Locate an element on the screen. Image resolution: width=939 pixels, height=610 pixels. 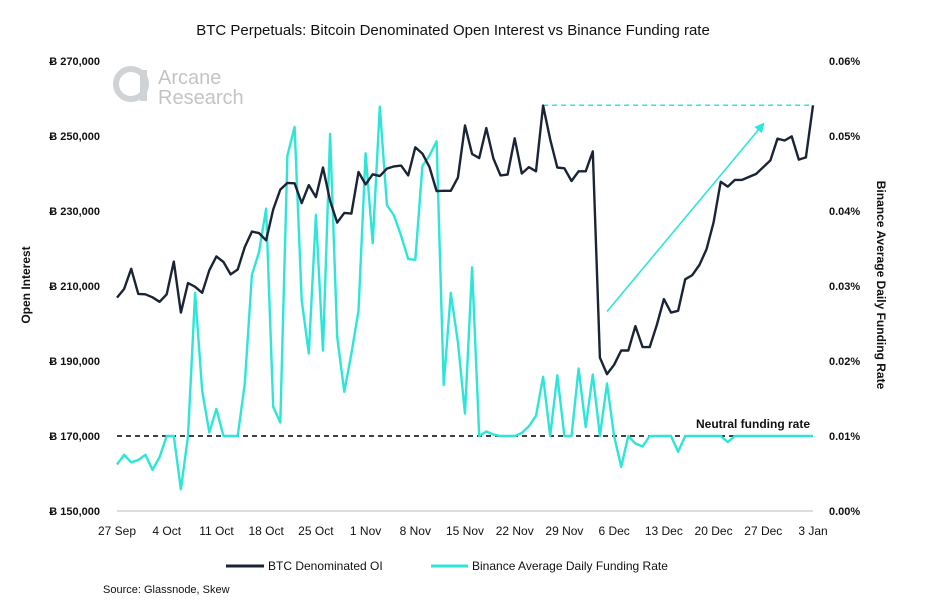
y-right-ticks: 0.00% 0.01% 0.02% 0.03% 0.04% 0.05% 0.06% is located at coordinates (844, 287).